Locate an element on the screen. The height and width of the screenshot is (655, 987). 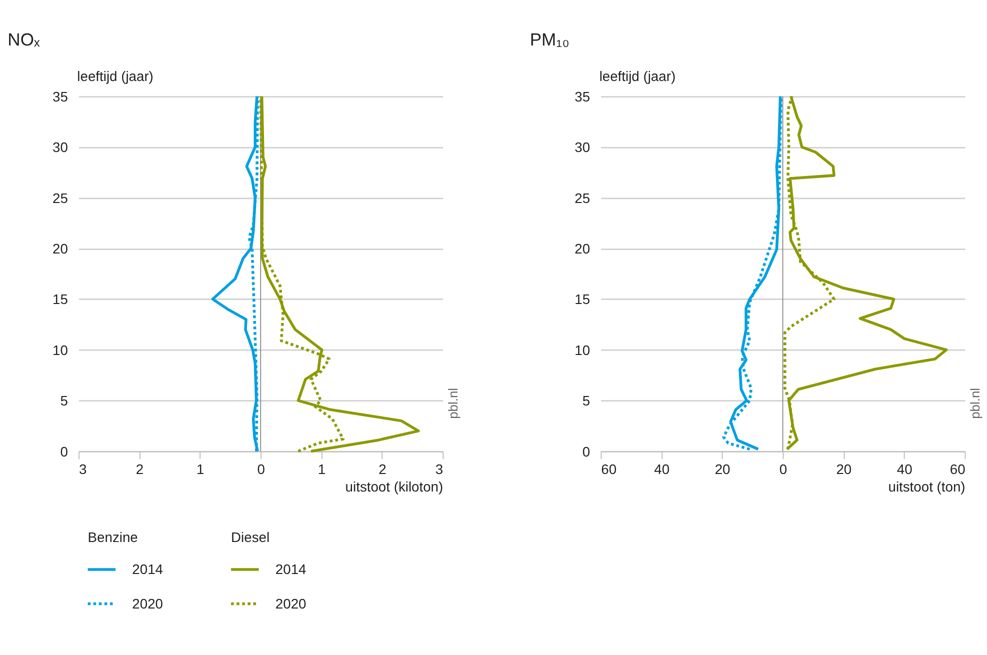
chart-title: NOₓ is located at coordinates (24, 40).